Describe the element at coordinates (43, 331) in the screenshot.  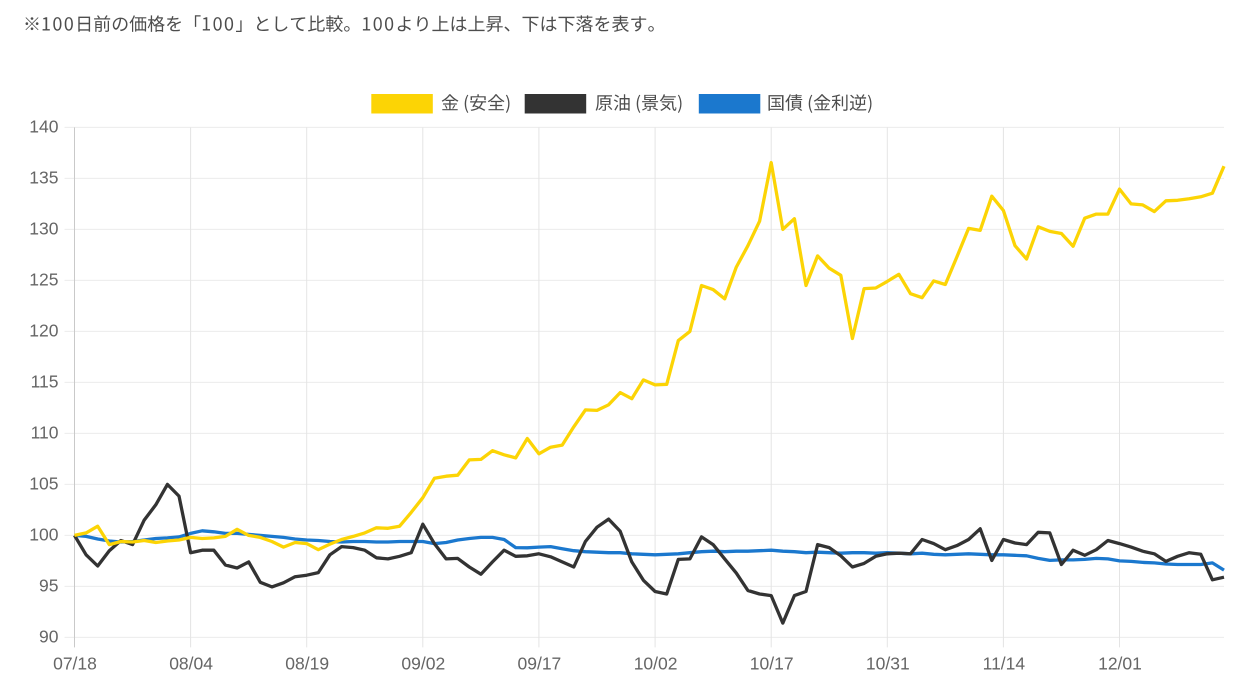
I see `svg-text: 120` at that location.